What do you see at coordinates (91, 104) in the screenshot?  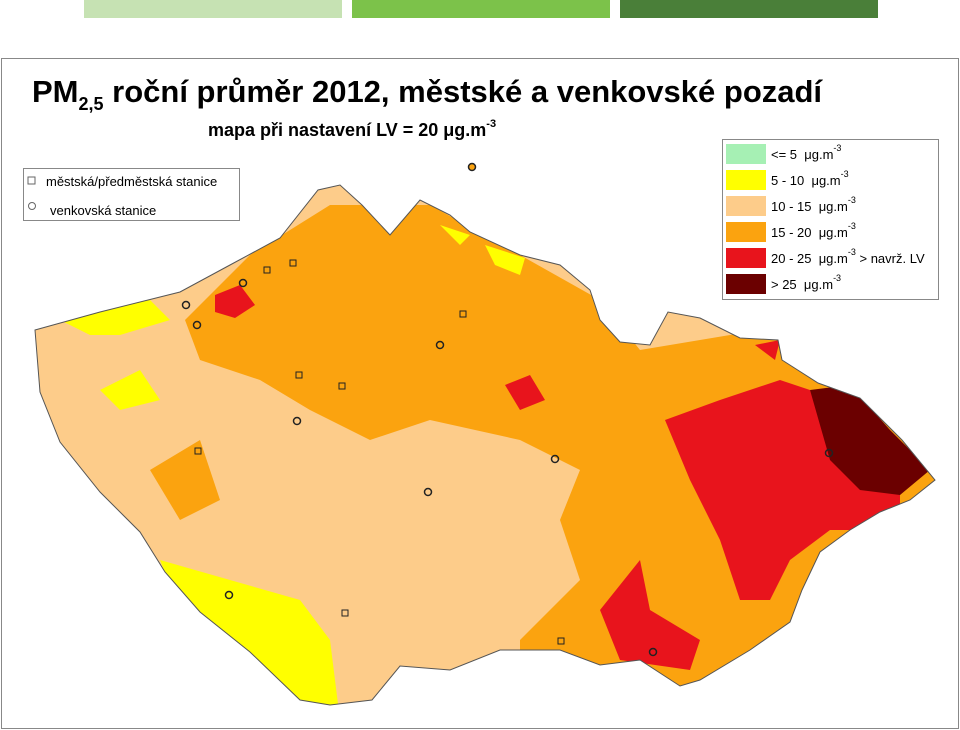 I see `title-sub: 2,5` at bounding box center [91, 104].